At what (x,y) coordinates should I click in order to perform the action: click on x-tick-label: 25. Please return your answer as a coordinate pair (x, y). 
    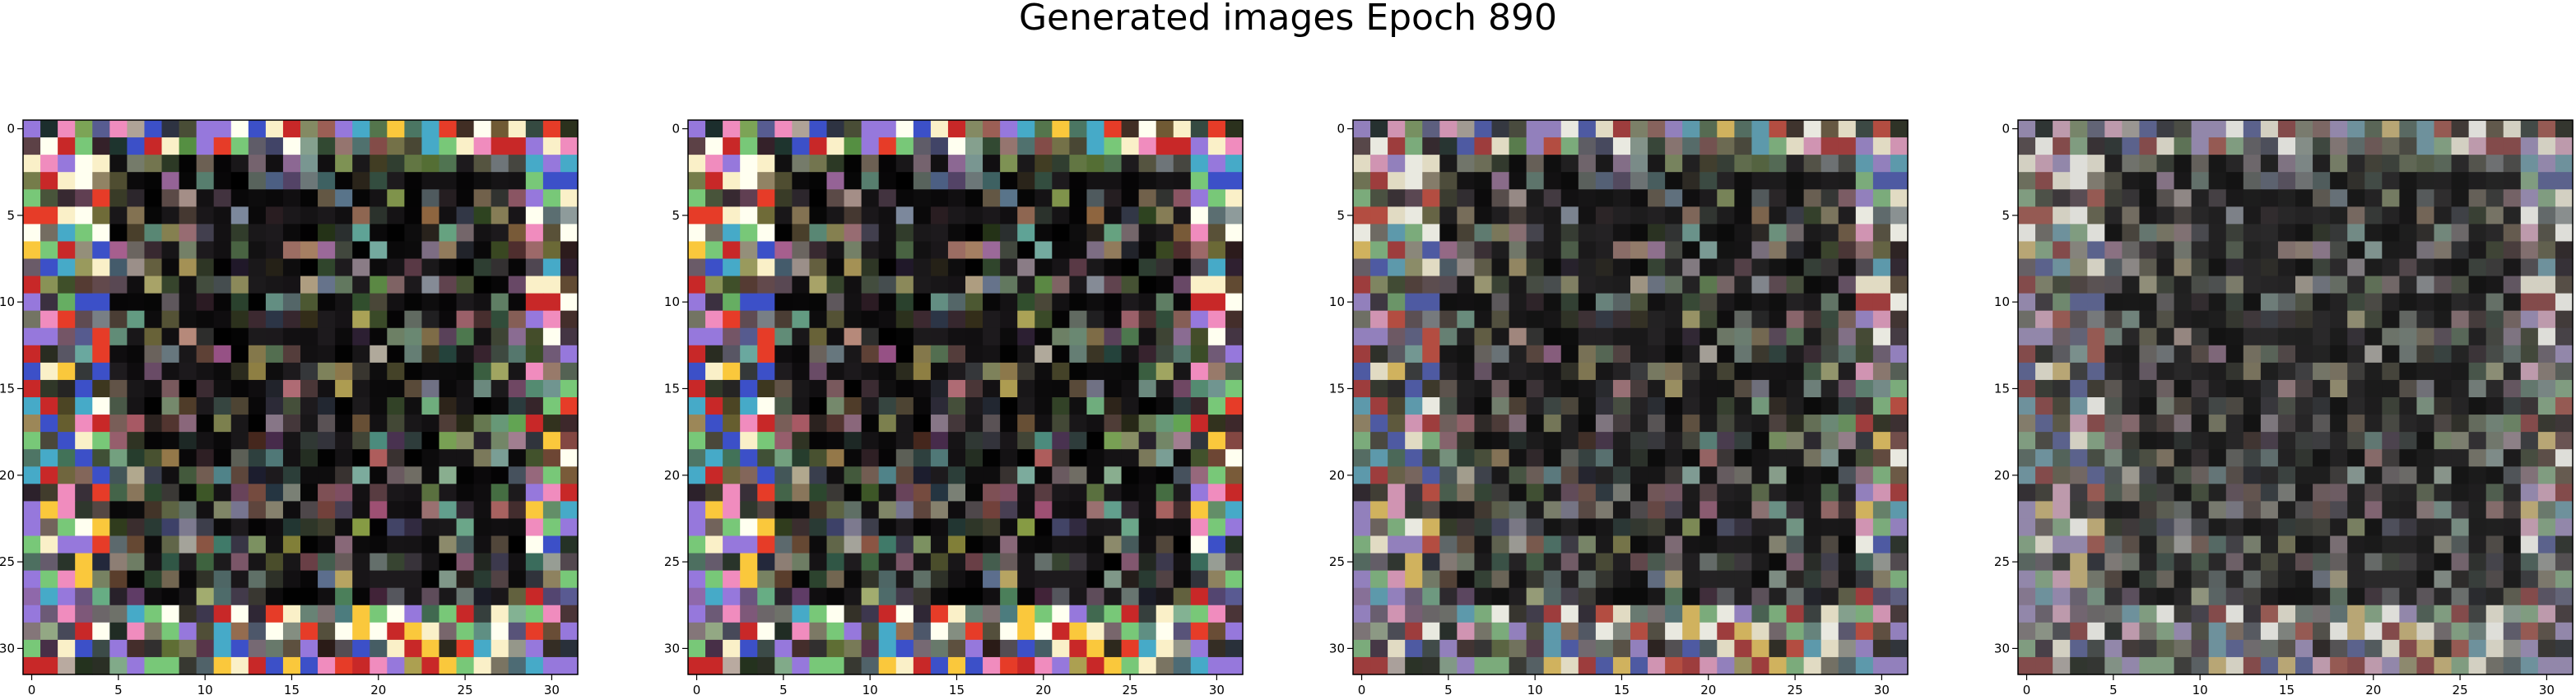
    Looking at the image, I should click on (1130, 689).